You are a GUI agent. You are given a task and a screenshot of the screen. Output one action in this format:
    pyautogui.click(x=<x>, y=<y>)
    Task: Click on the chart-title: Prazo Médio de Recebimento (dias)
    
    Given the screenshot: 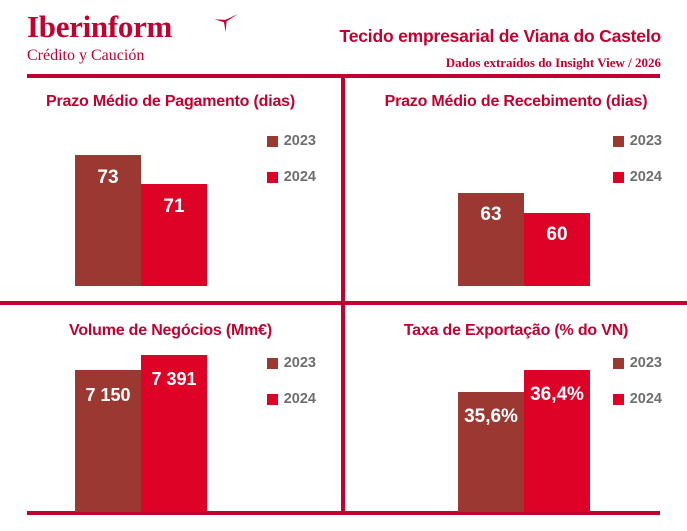 What is the action you would take?
    pyautogui.click(x=516, y=101)
    